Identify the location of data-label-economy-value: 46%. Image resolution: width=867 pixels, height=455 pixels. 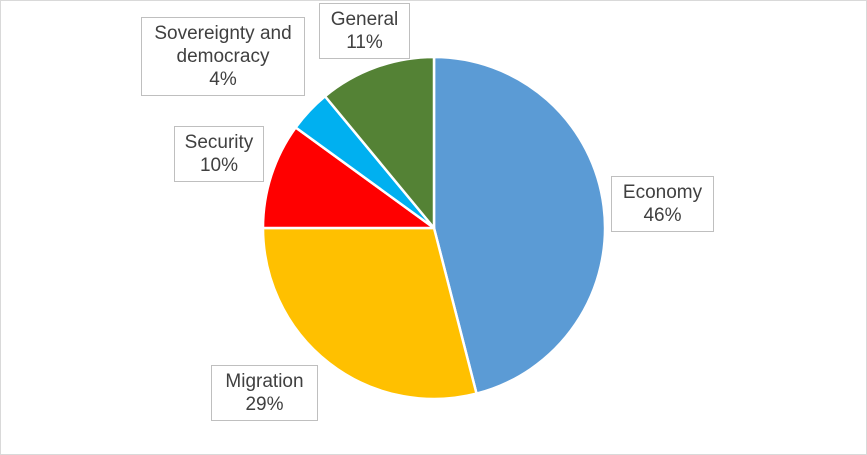
(662, 215).